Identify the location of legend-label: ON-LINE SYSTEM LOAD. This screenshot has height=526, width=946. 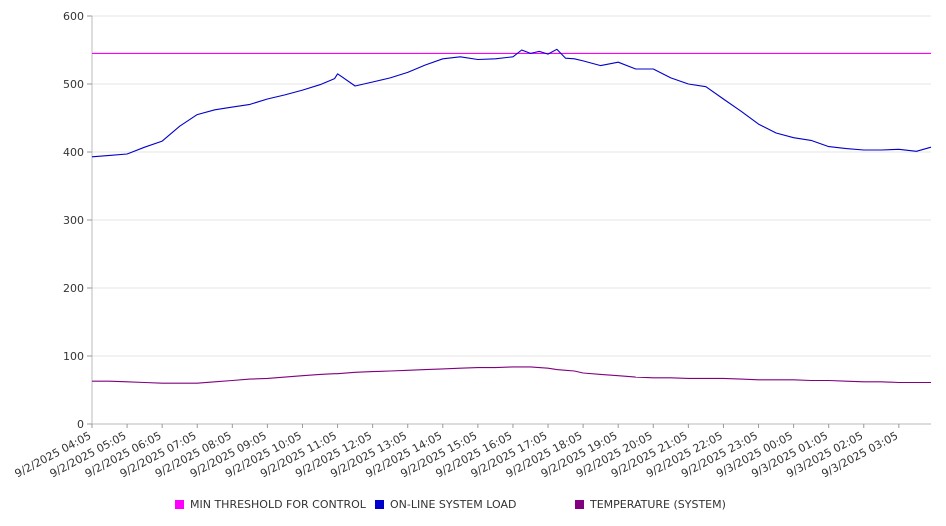
(453, 504).